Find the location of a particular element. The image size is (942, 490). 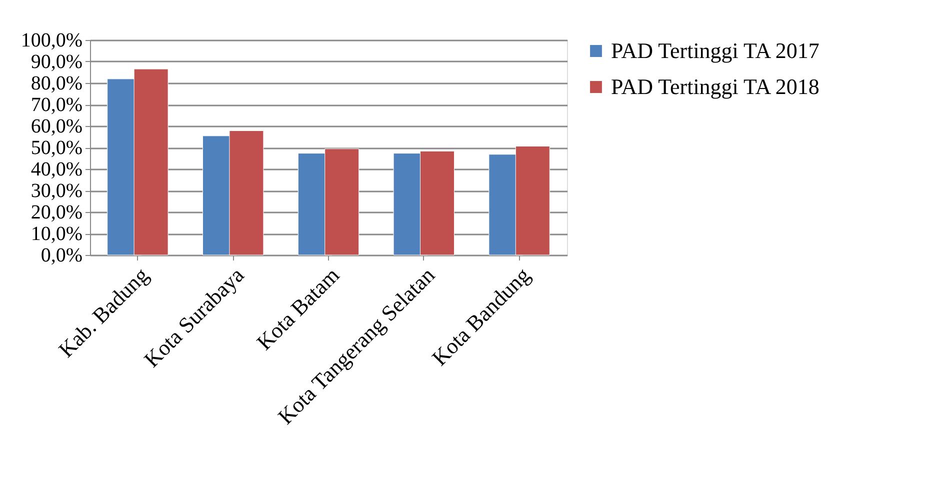

y-tick-label: 10,0% is located at coordinates (56, 234).